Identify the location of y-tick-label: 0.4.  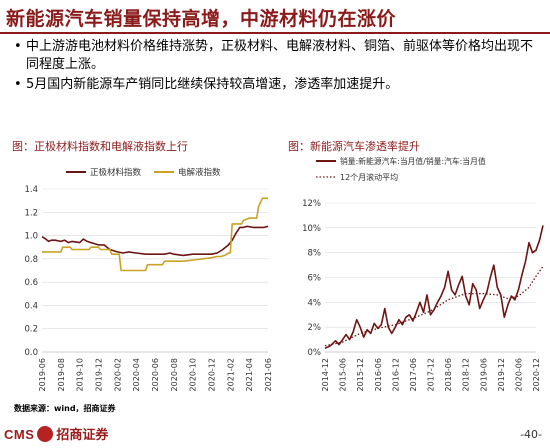
(31, 306).